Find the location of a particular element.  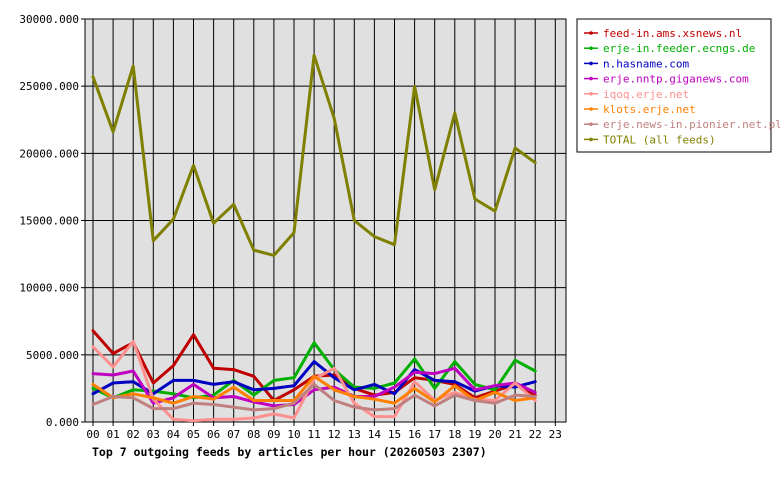

x-tick-label: 08 is located at coordinates (253, 434).